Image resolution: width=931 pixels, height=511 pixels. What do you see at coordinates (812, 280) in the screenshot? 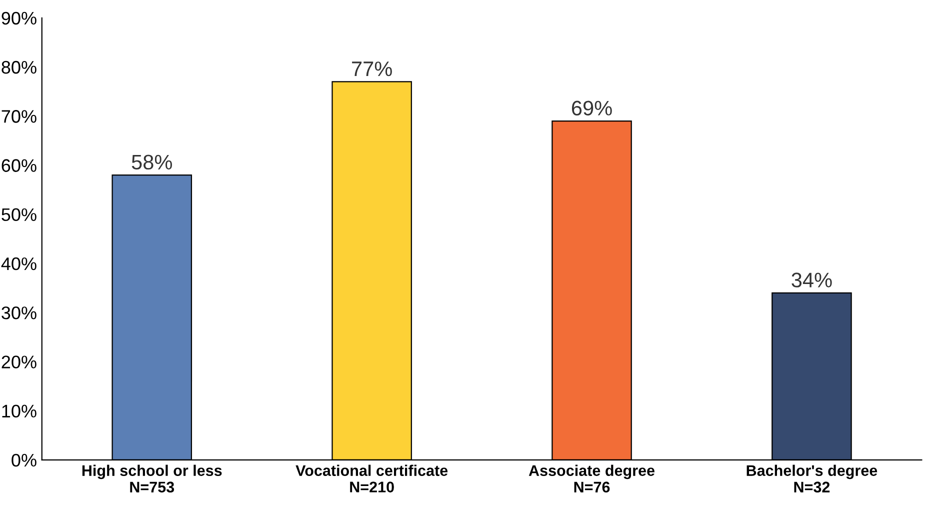
I see `data-label: 34%` at bounding box center [812, 280].